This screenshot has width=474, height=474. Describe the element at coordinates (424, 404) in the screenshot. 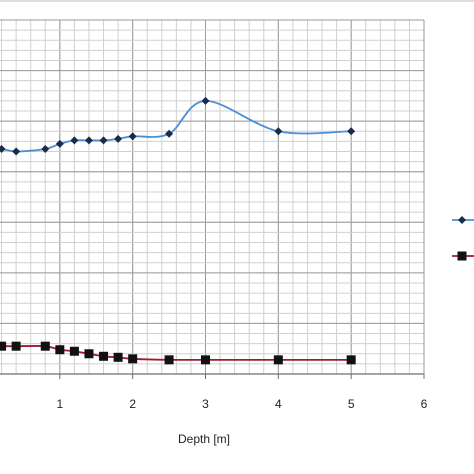

I see `x-tick-label: 6` at that location.